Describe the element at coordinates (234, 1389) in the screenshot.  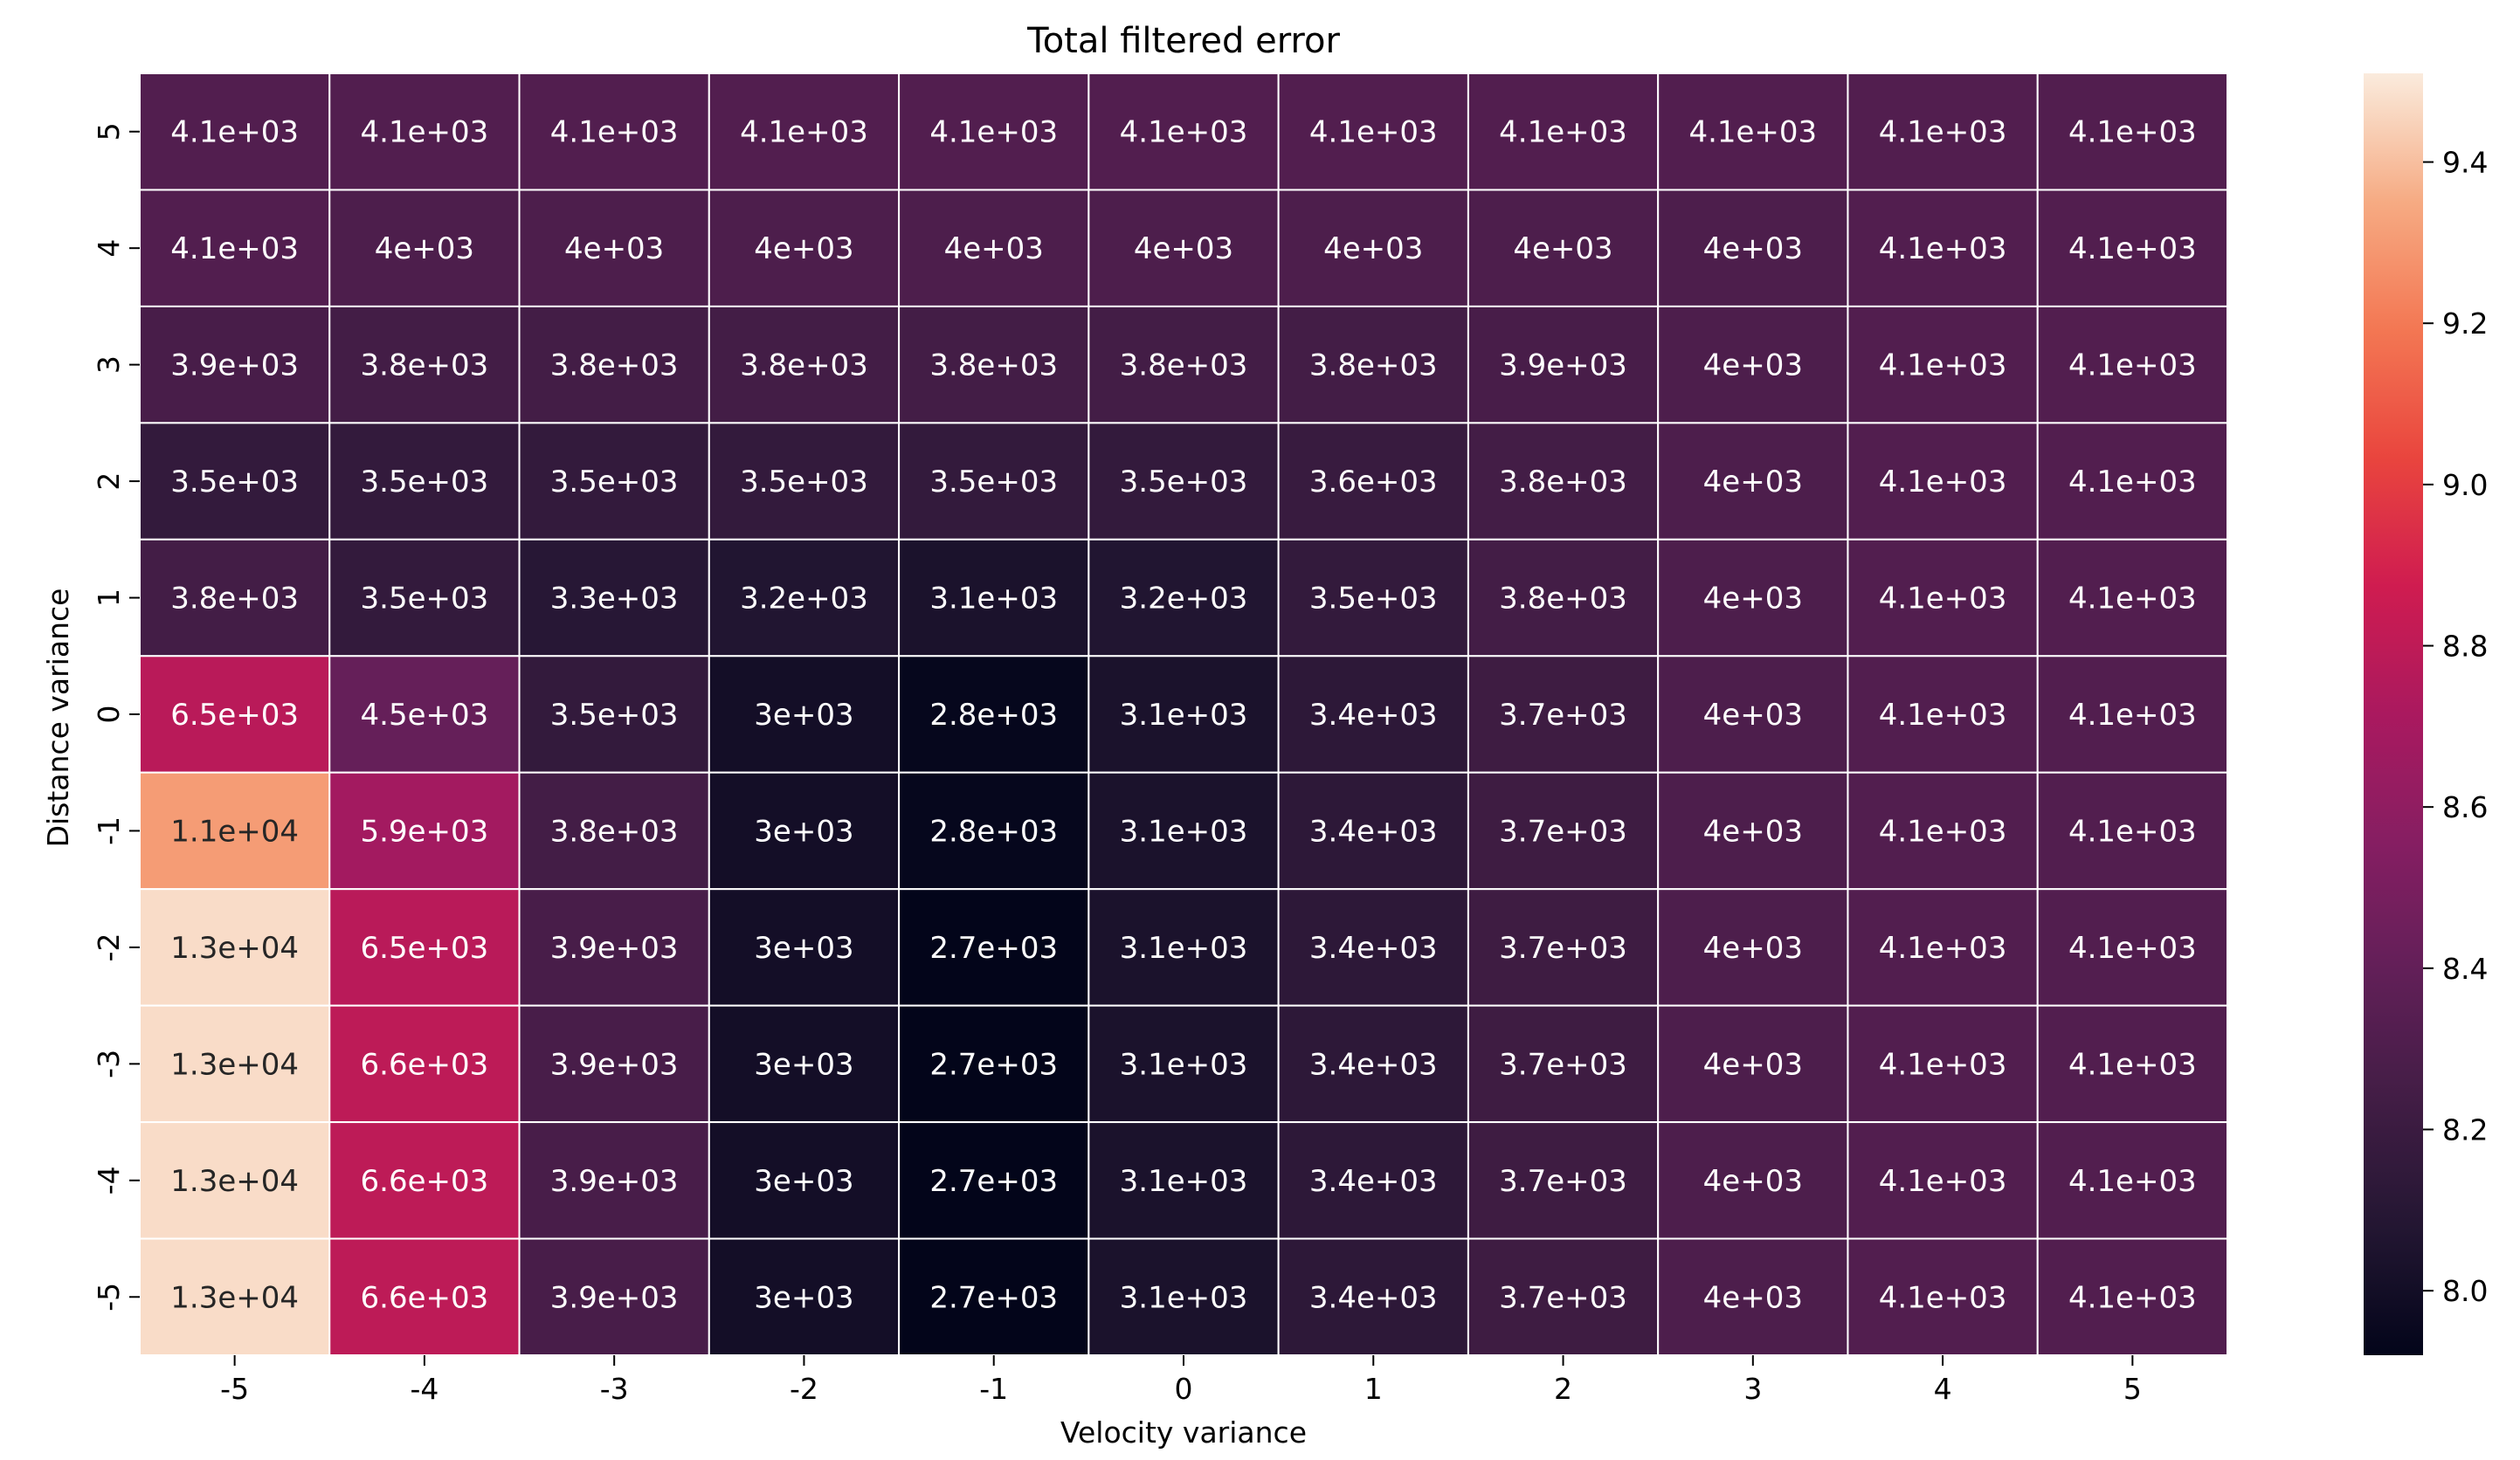
I see `x-tick-label: -5` at that location.